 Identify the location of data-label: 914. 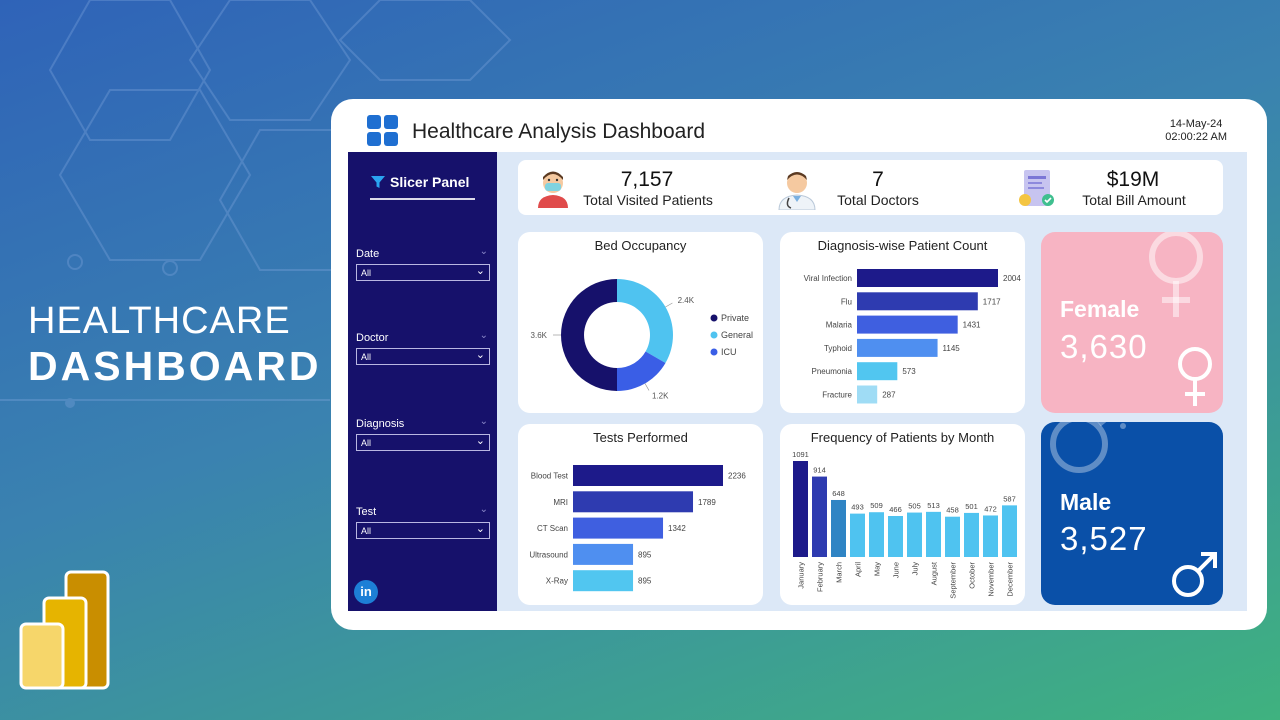
(819, 470).